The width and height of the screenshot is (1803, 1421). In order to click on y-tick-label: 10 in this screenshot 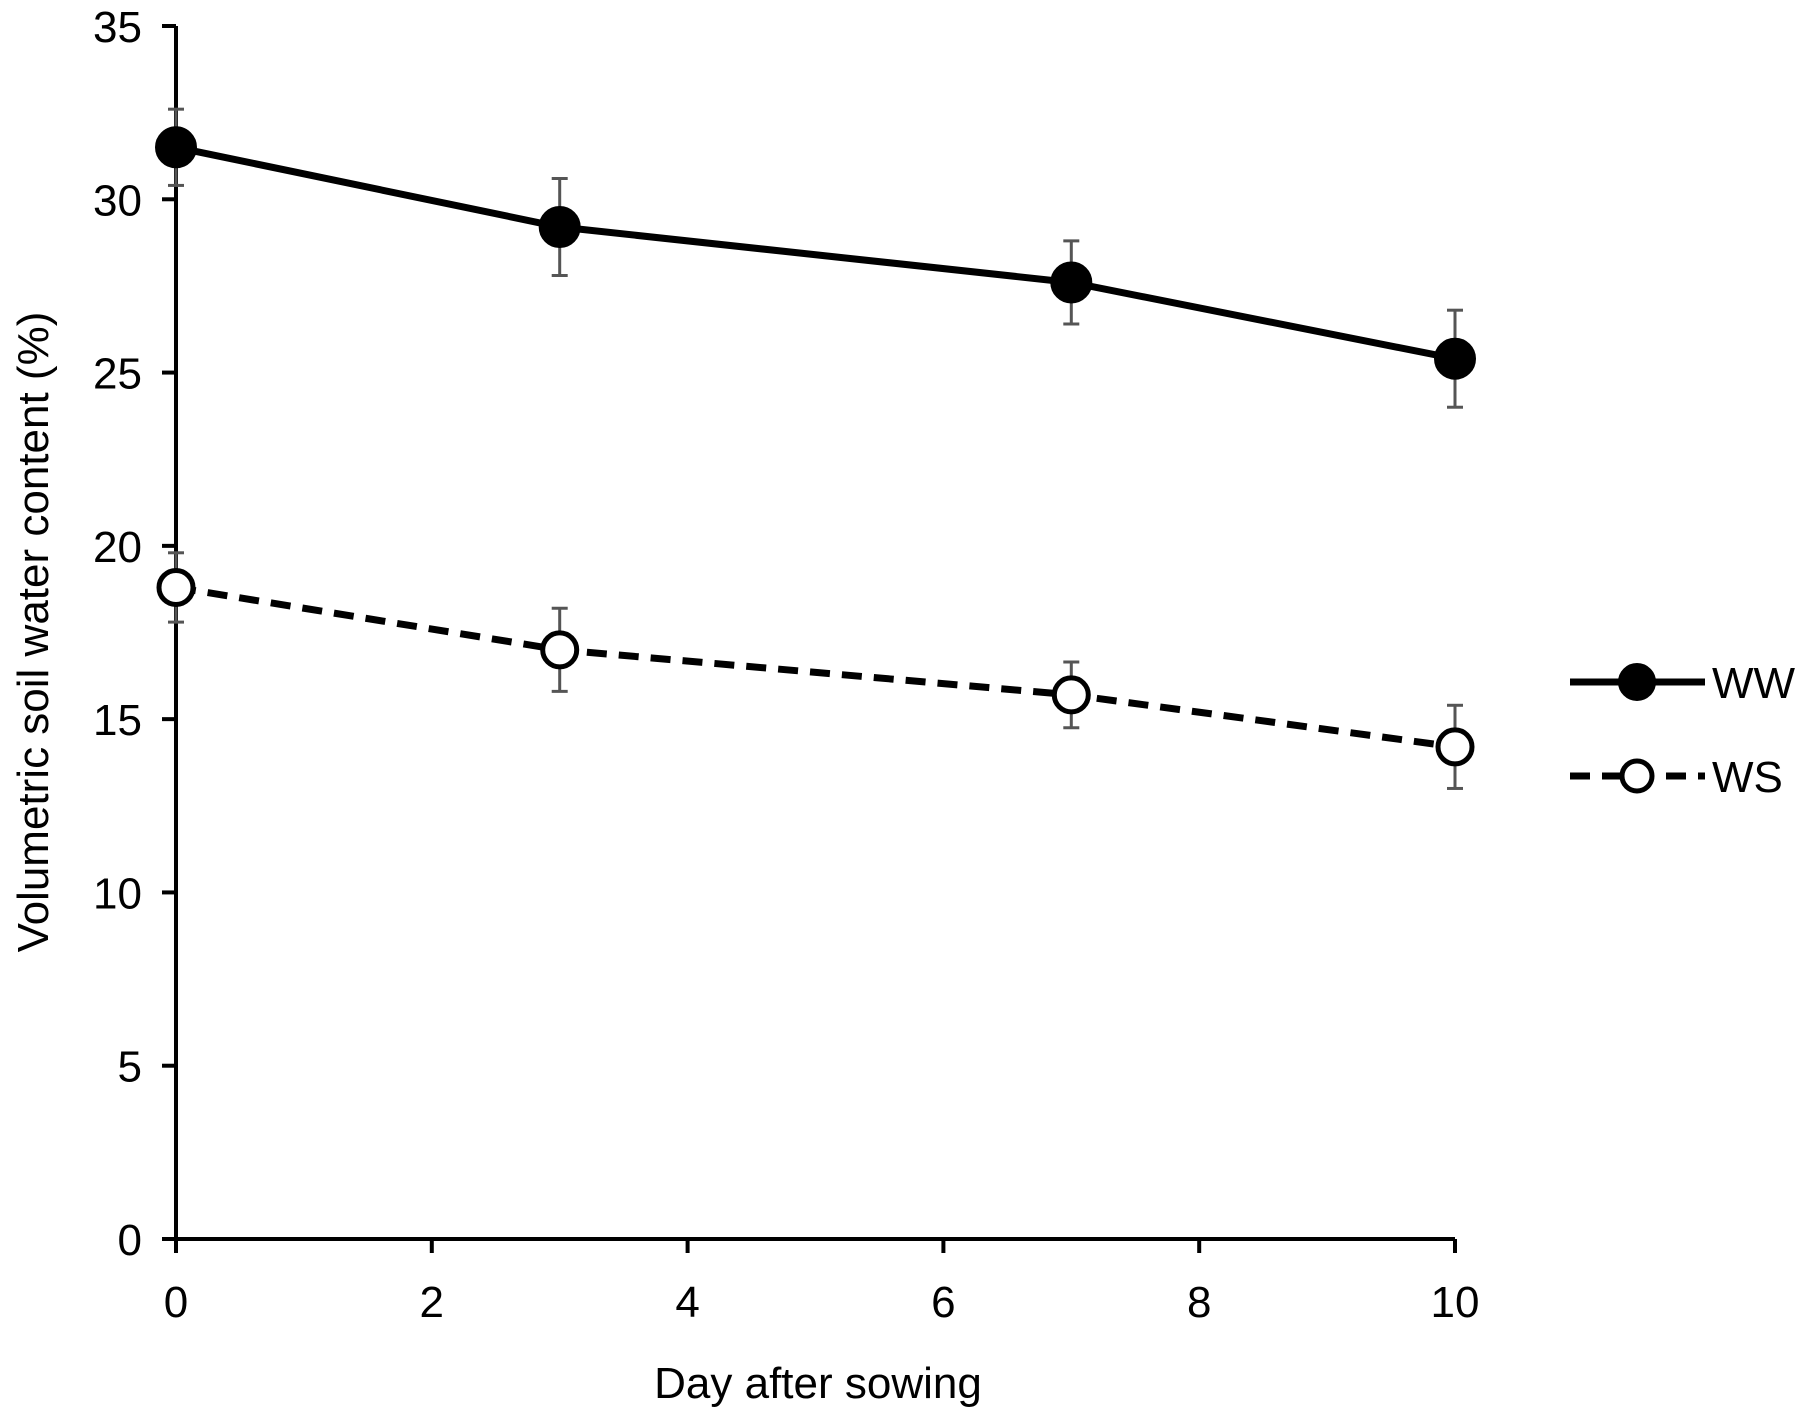, I will do `click(117, 893)`.